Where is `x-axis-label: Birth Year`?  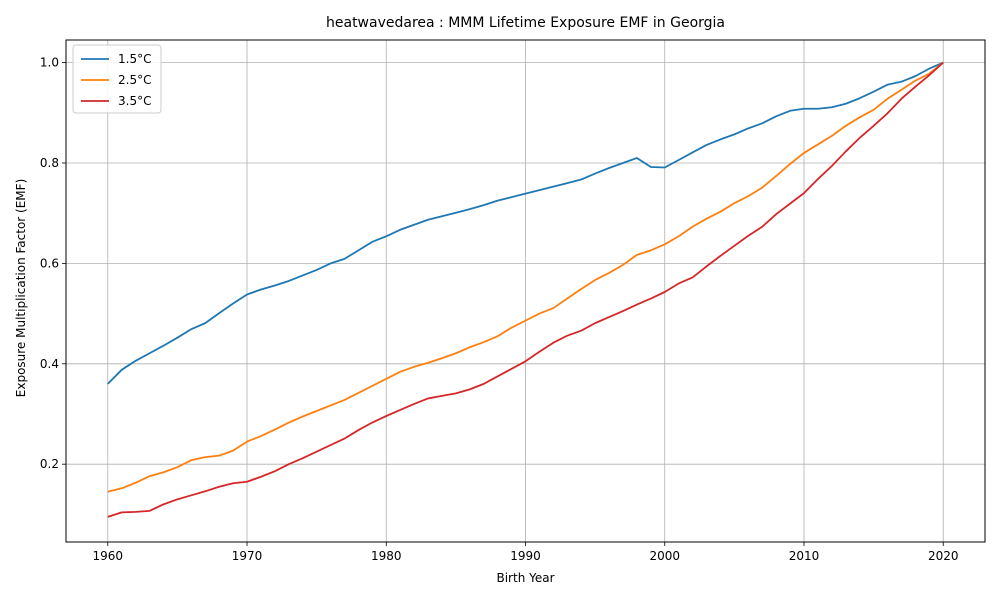 x-axis-label: Birth Year is located at coordinates (525, 578).